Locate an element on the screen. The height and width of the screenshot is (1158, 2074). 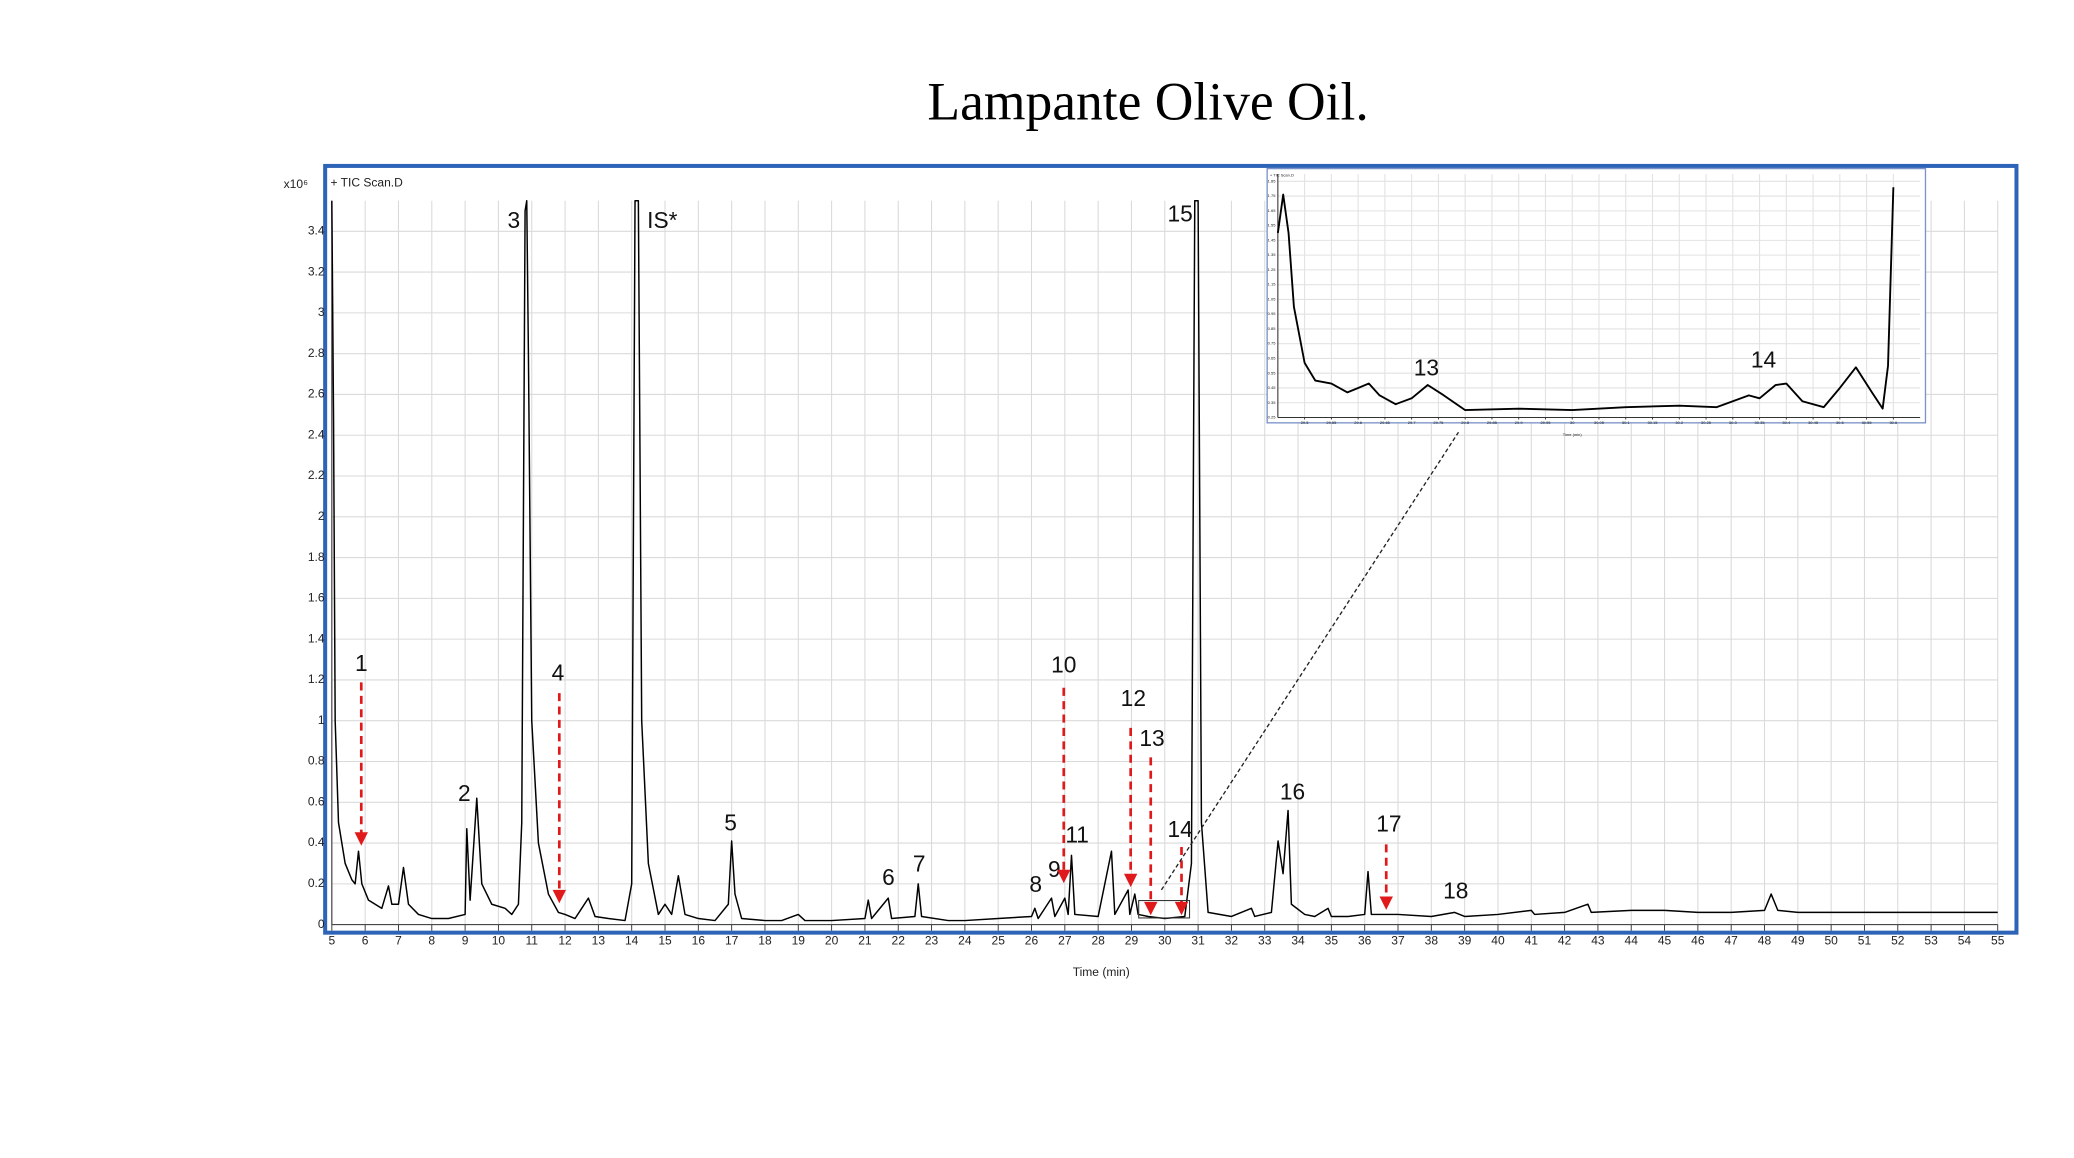
x-tick-label: 31 is located at coordinates (1198, 941).